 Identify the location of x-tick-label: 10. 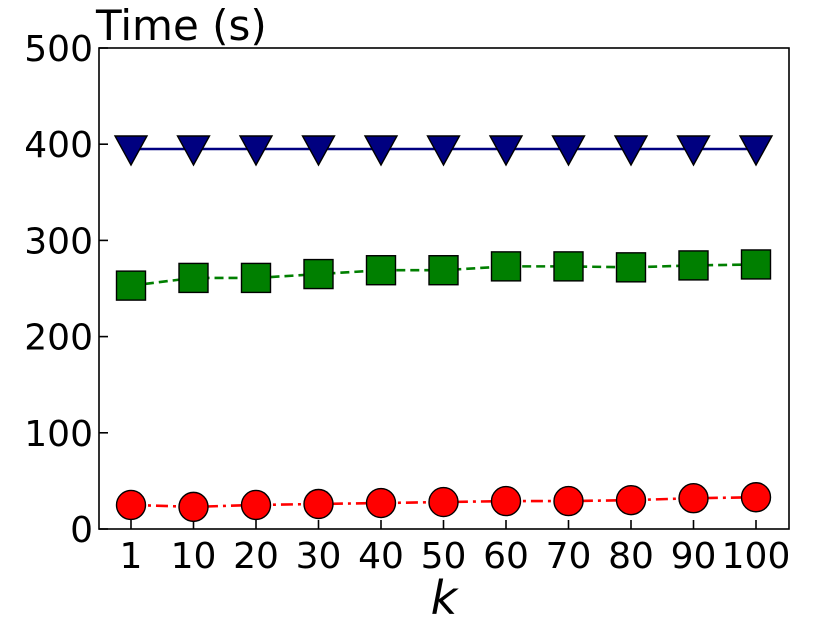
(194, 556).